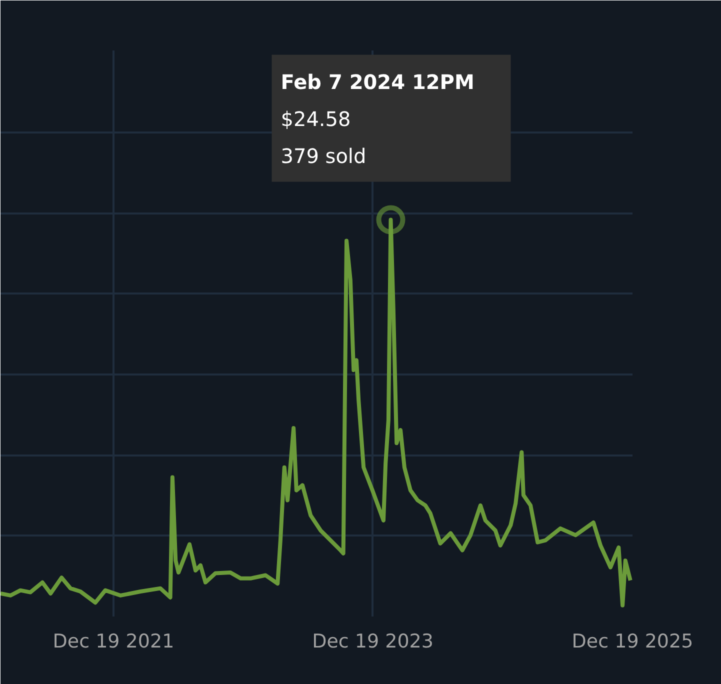 This screenshot has width=721, height=684. I want to click on x-tick-label: Dec 19 2021, so click(113, 641).